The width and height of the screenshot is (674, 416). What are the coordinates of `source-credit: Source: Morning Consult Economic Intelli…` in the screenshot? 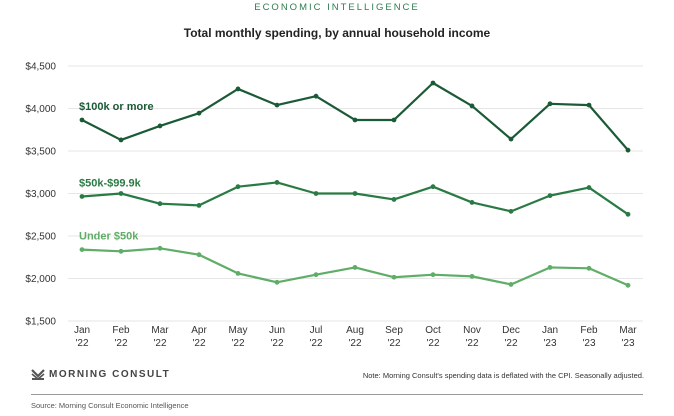 It's located at (110, 405).